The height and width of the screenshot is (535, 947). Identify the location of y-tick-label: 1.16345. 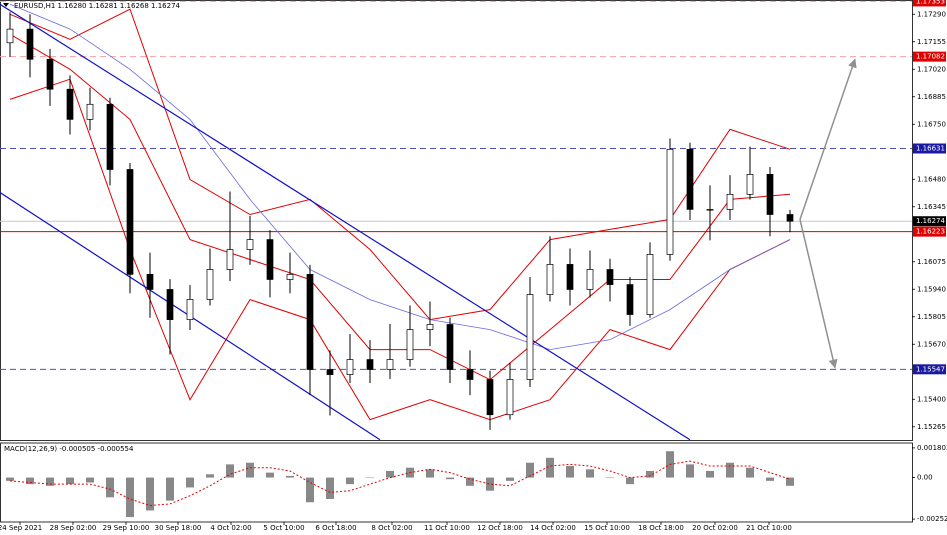
(931, 207).